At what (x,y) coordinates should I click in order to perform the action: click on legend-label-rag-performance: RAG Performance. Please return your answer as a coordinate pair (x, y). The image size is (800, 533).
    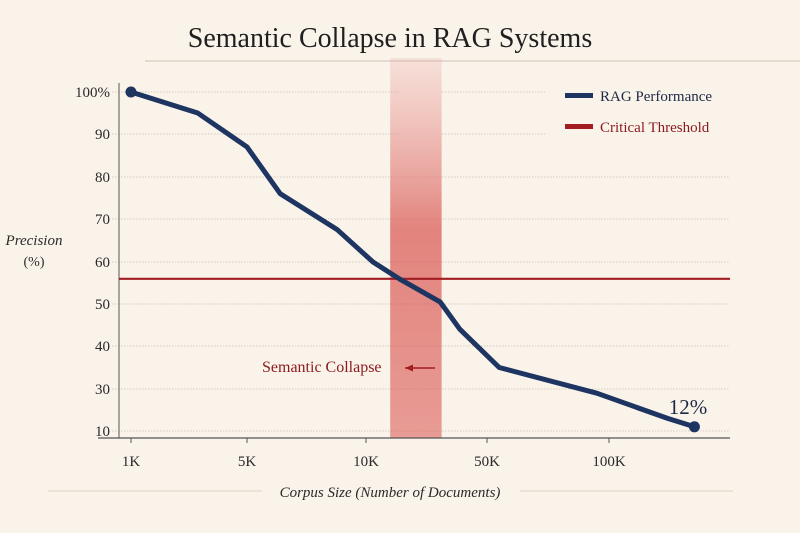
    Looking at the image, I should click on (656, 97).